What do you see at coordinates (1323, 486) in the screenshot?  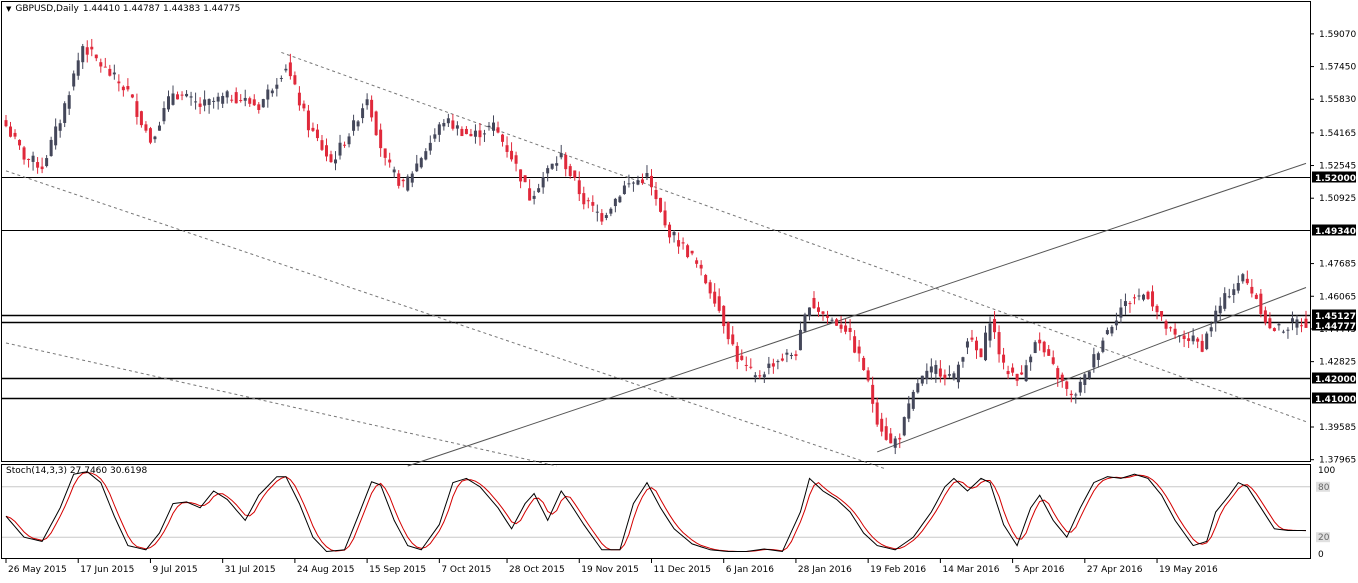 I see `stoch-level-box` at bounding box center [1323, 486].